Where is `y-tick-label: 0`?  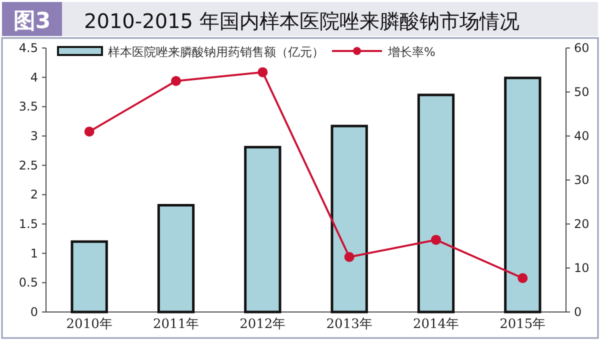
y-tick-label: 0 is located at coordinates (34, 312).